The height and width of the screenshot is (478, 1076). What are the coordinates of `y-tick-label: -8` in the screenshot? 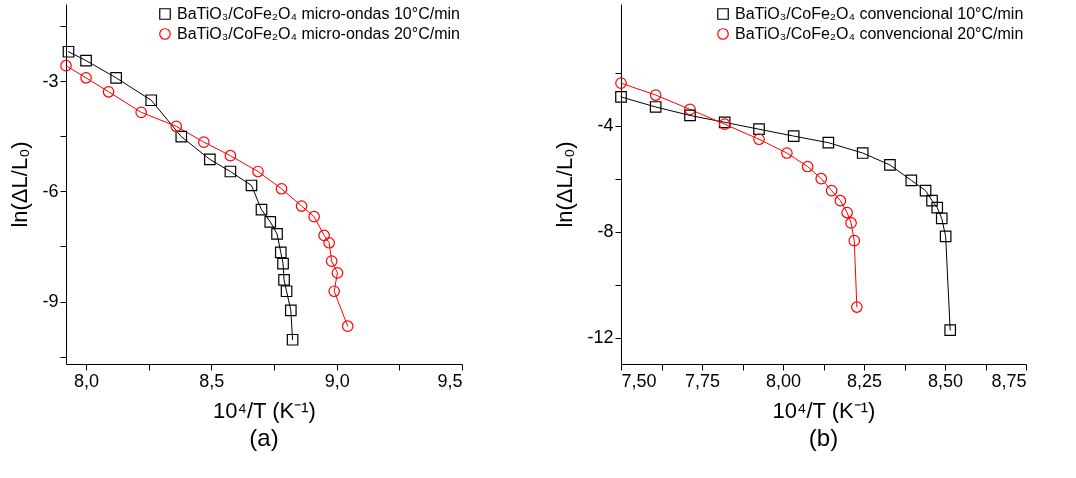 It's located at (605, 231).